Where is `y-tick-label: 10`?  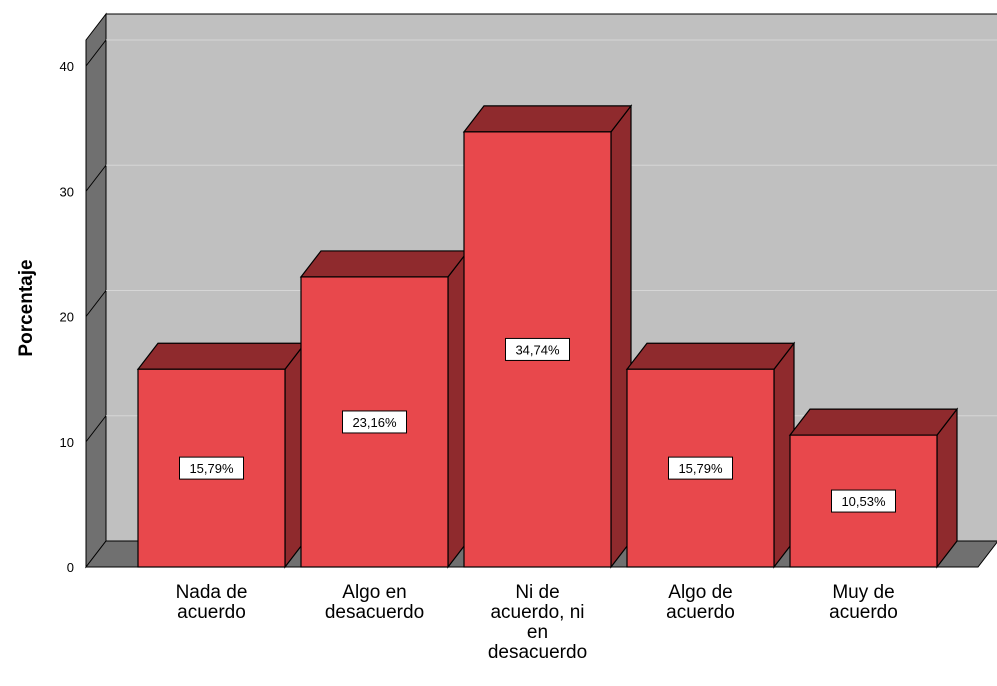 y-tick-label: 10 is located at coordinates (67, 442).